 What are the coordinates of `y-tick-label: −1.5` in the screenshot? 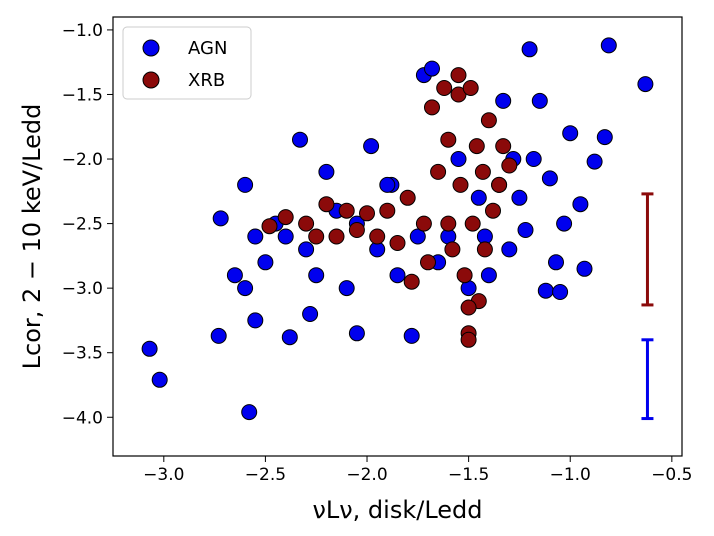 It's located at (82, 95).